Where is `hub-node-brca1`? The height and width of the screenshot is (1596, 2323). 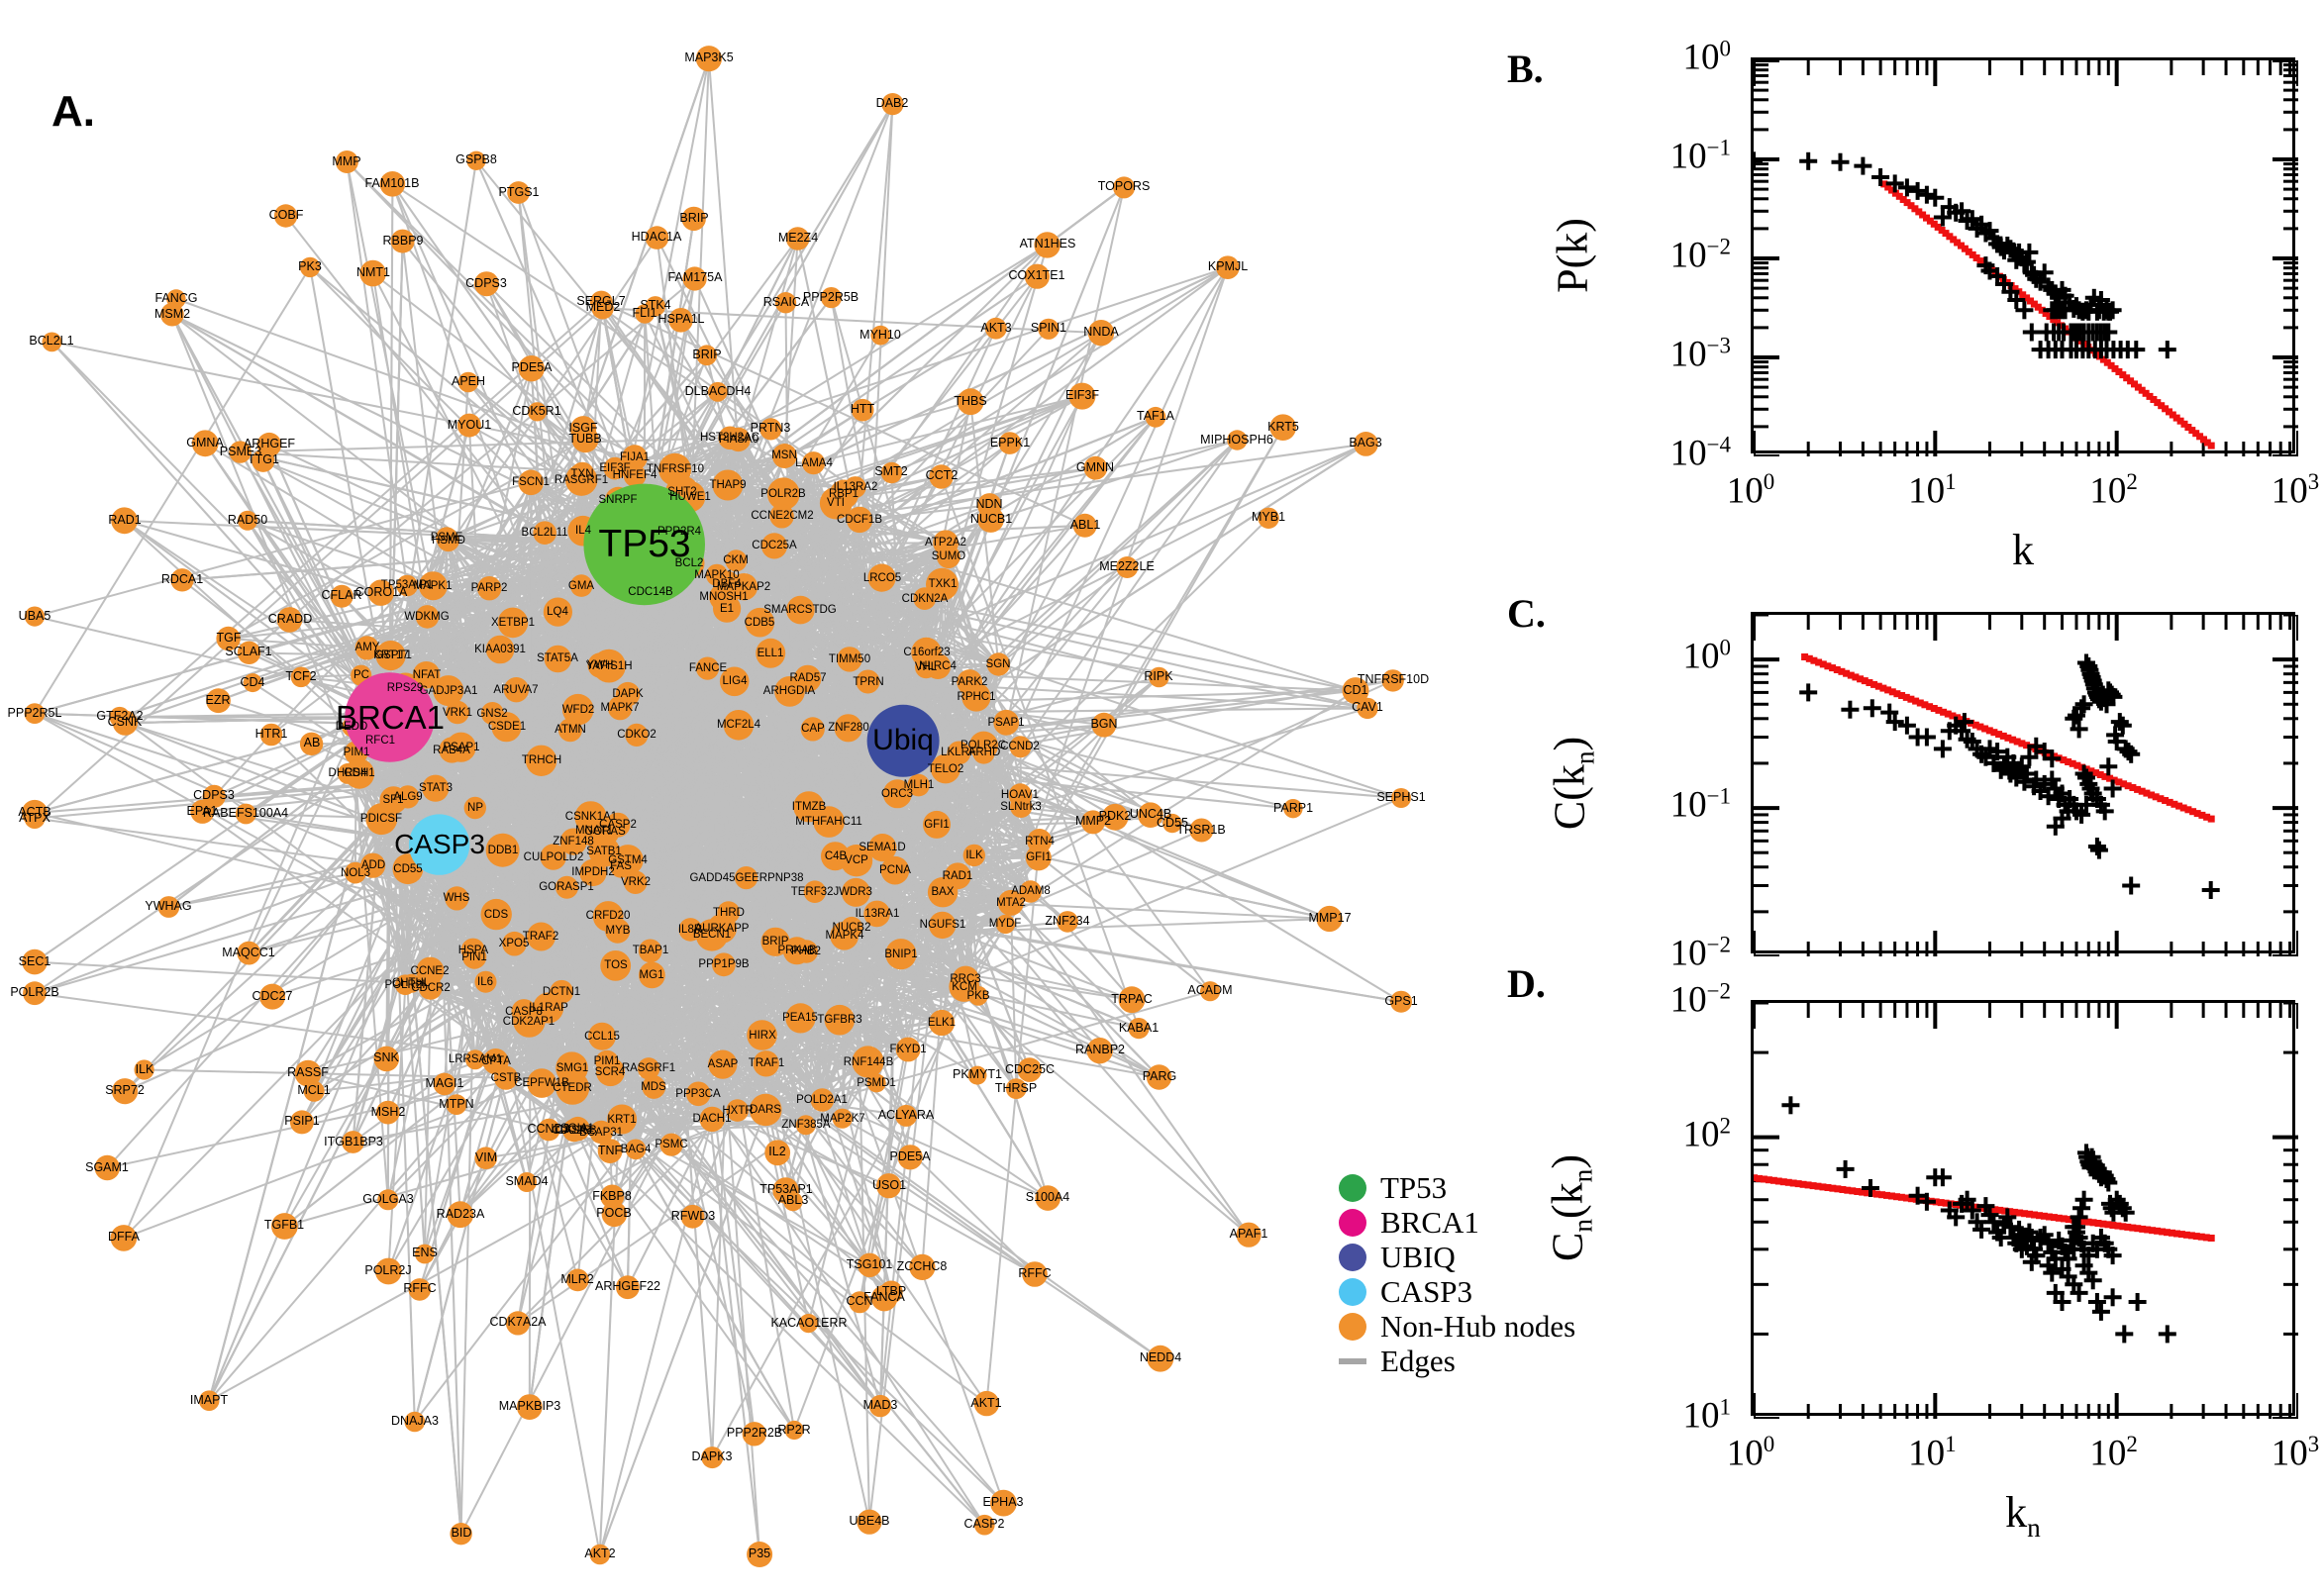 hub-node-brca1 is located at coordinates (390, 717).